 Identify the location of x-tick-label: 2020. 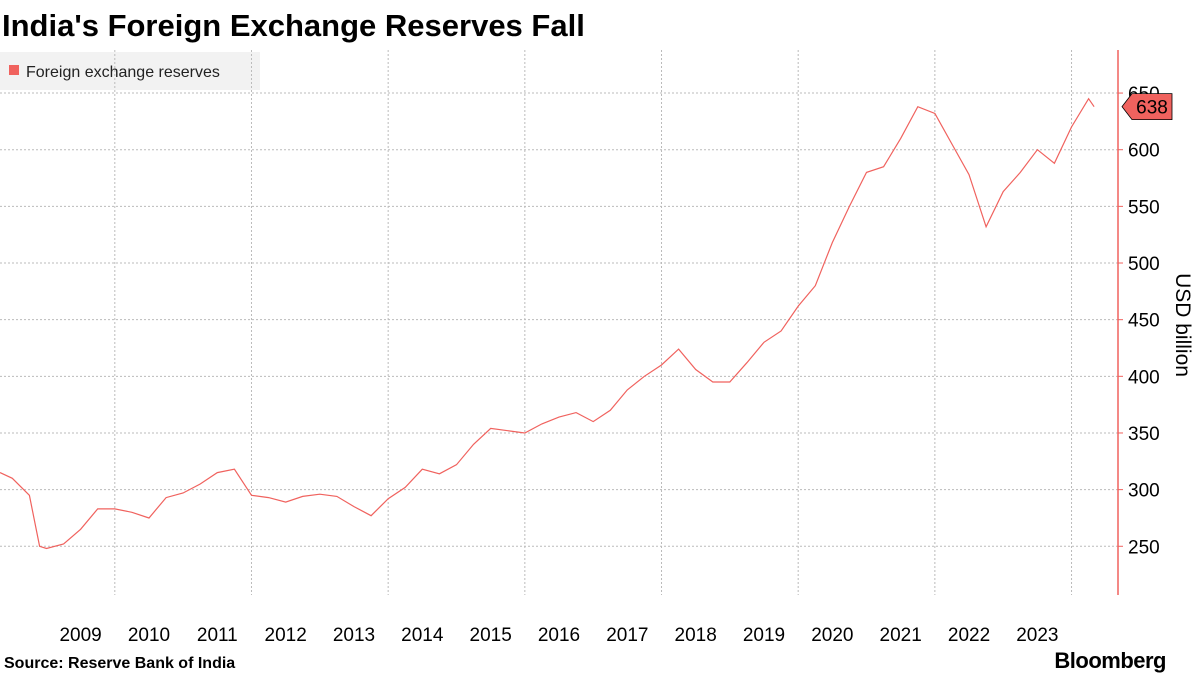
(832, 635).